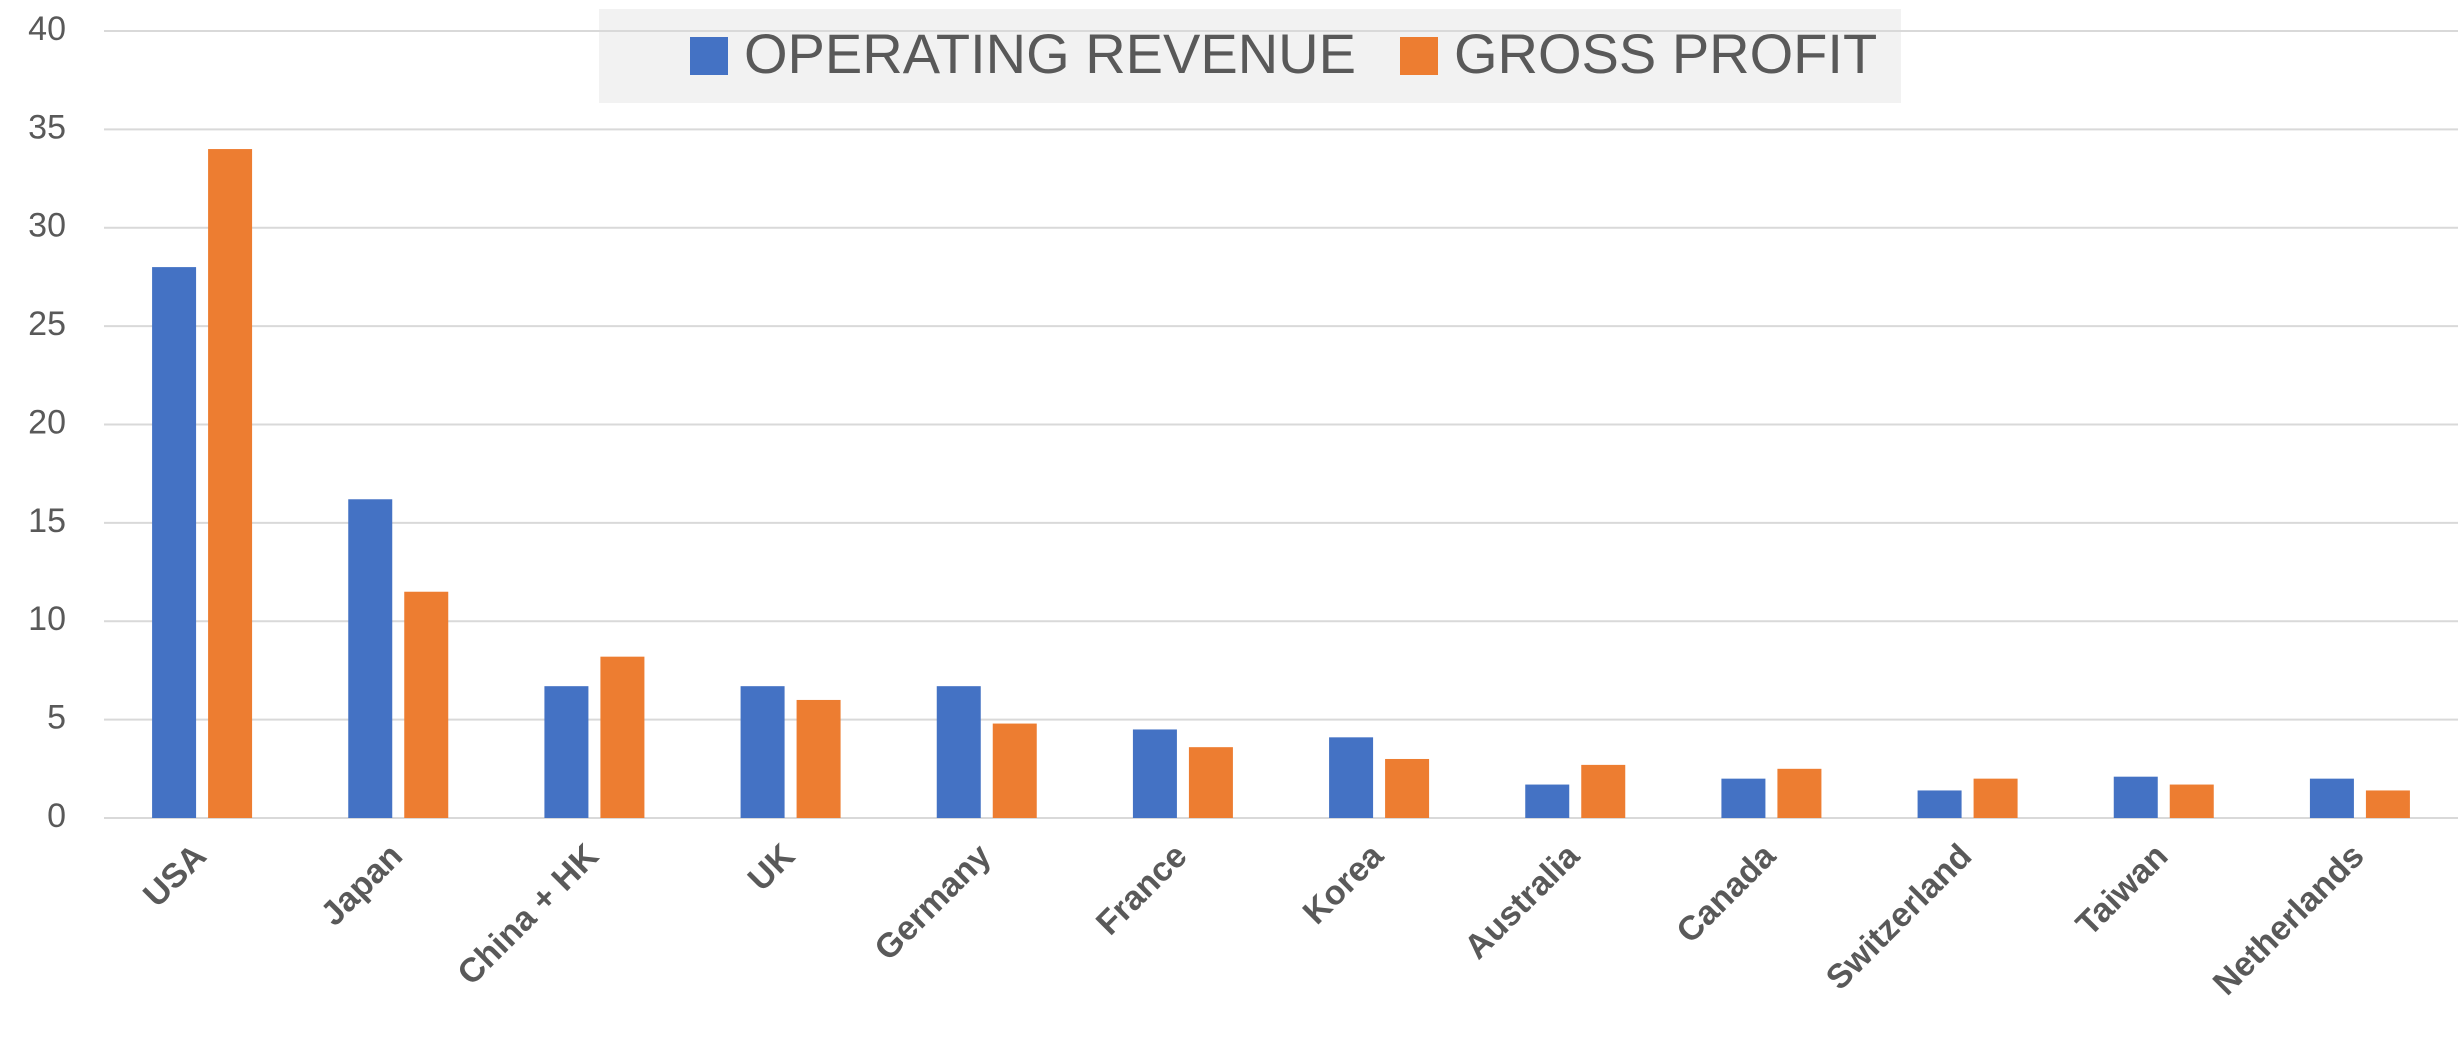 The image size is (2458, 1043). Describe the element at coordinates (47, 29) in the screenshot. I see `y-tick-label: 40` at that location.